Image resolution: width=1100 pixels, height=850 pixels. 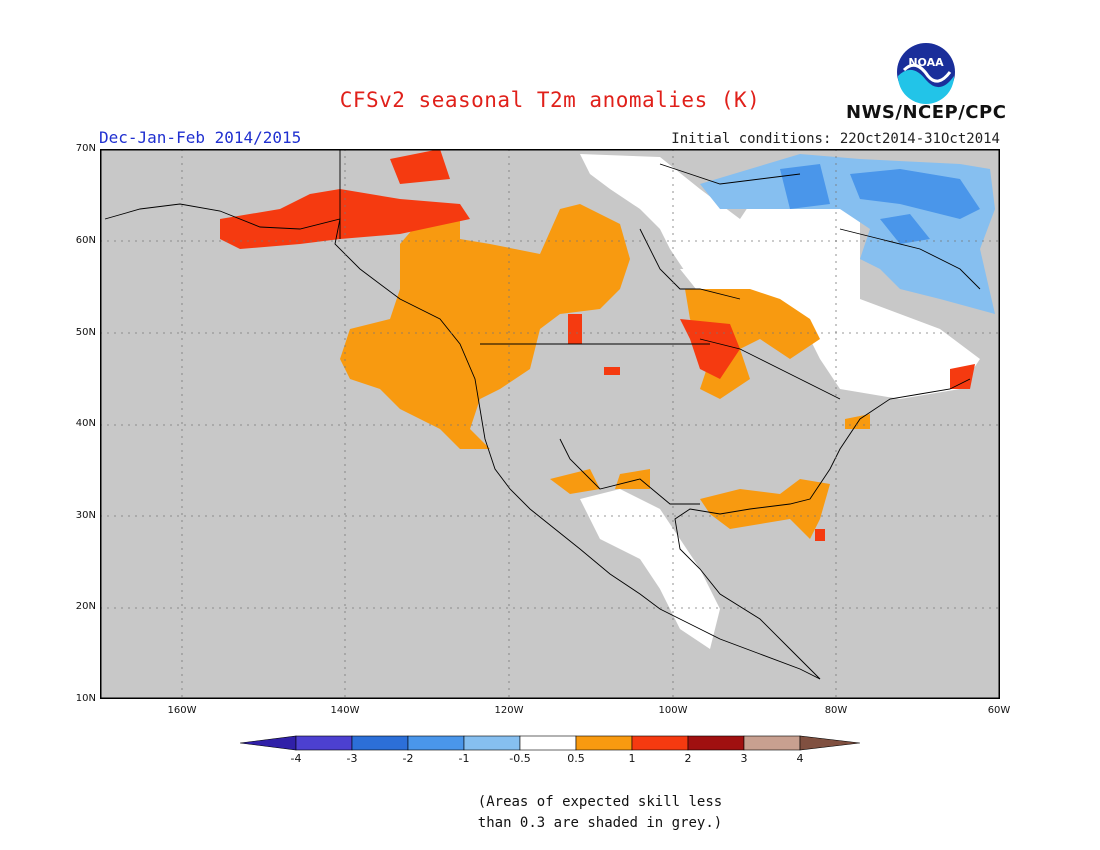 I want to click on y-tick: 20N, so click(x=85, y=606).